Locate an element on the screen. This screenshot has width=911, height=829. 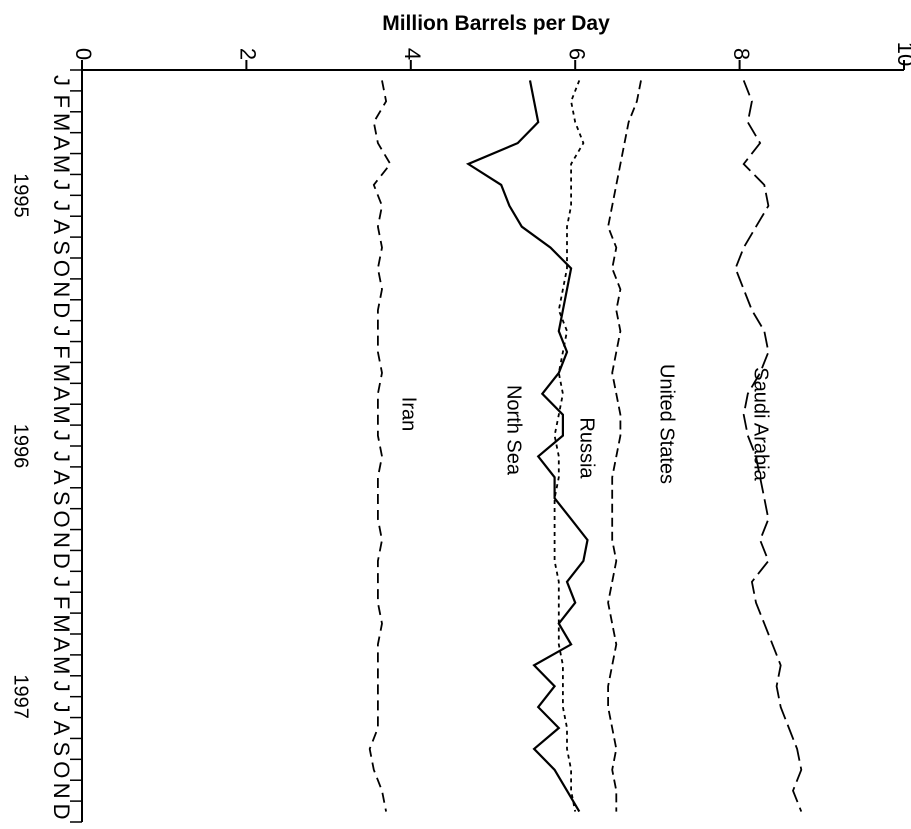
value-tick-label: 10 is located at coordinates (902, 54).